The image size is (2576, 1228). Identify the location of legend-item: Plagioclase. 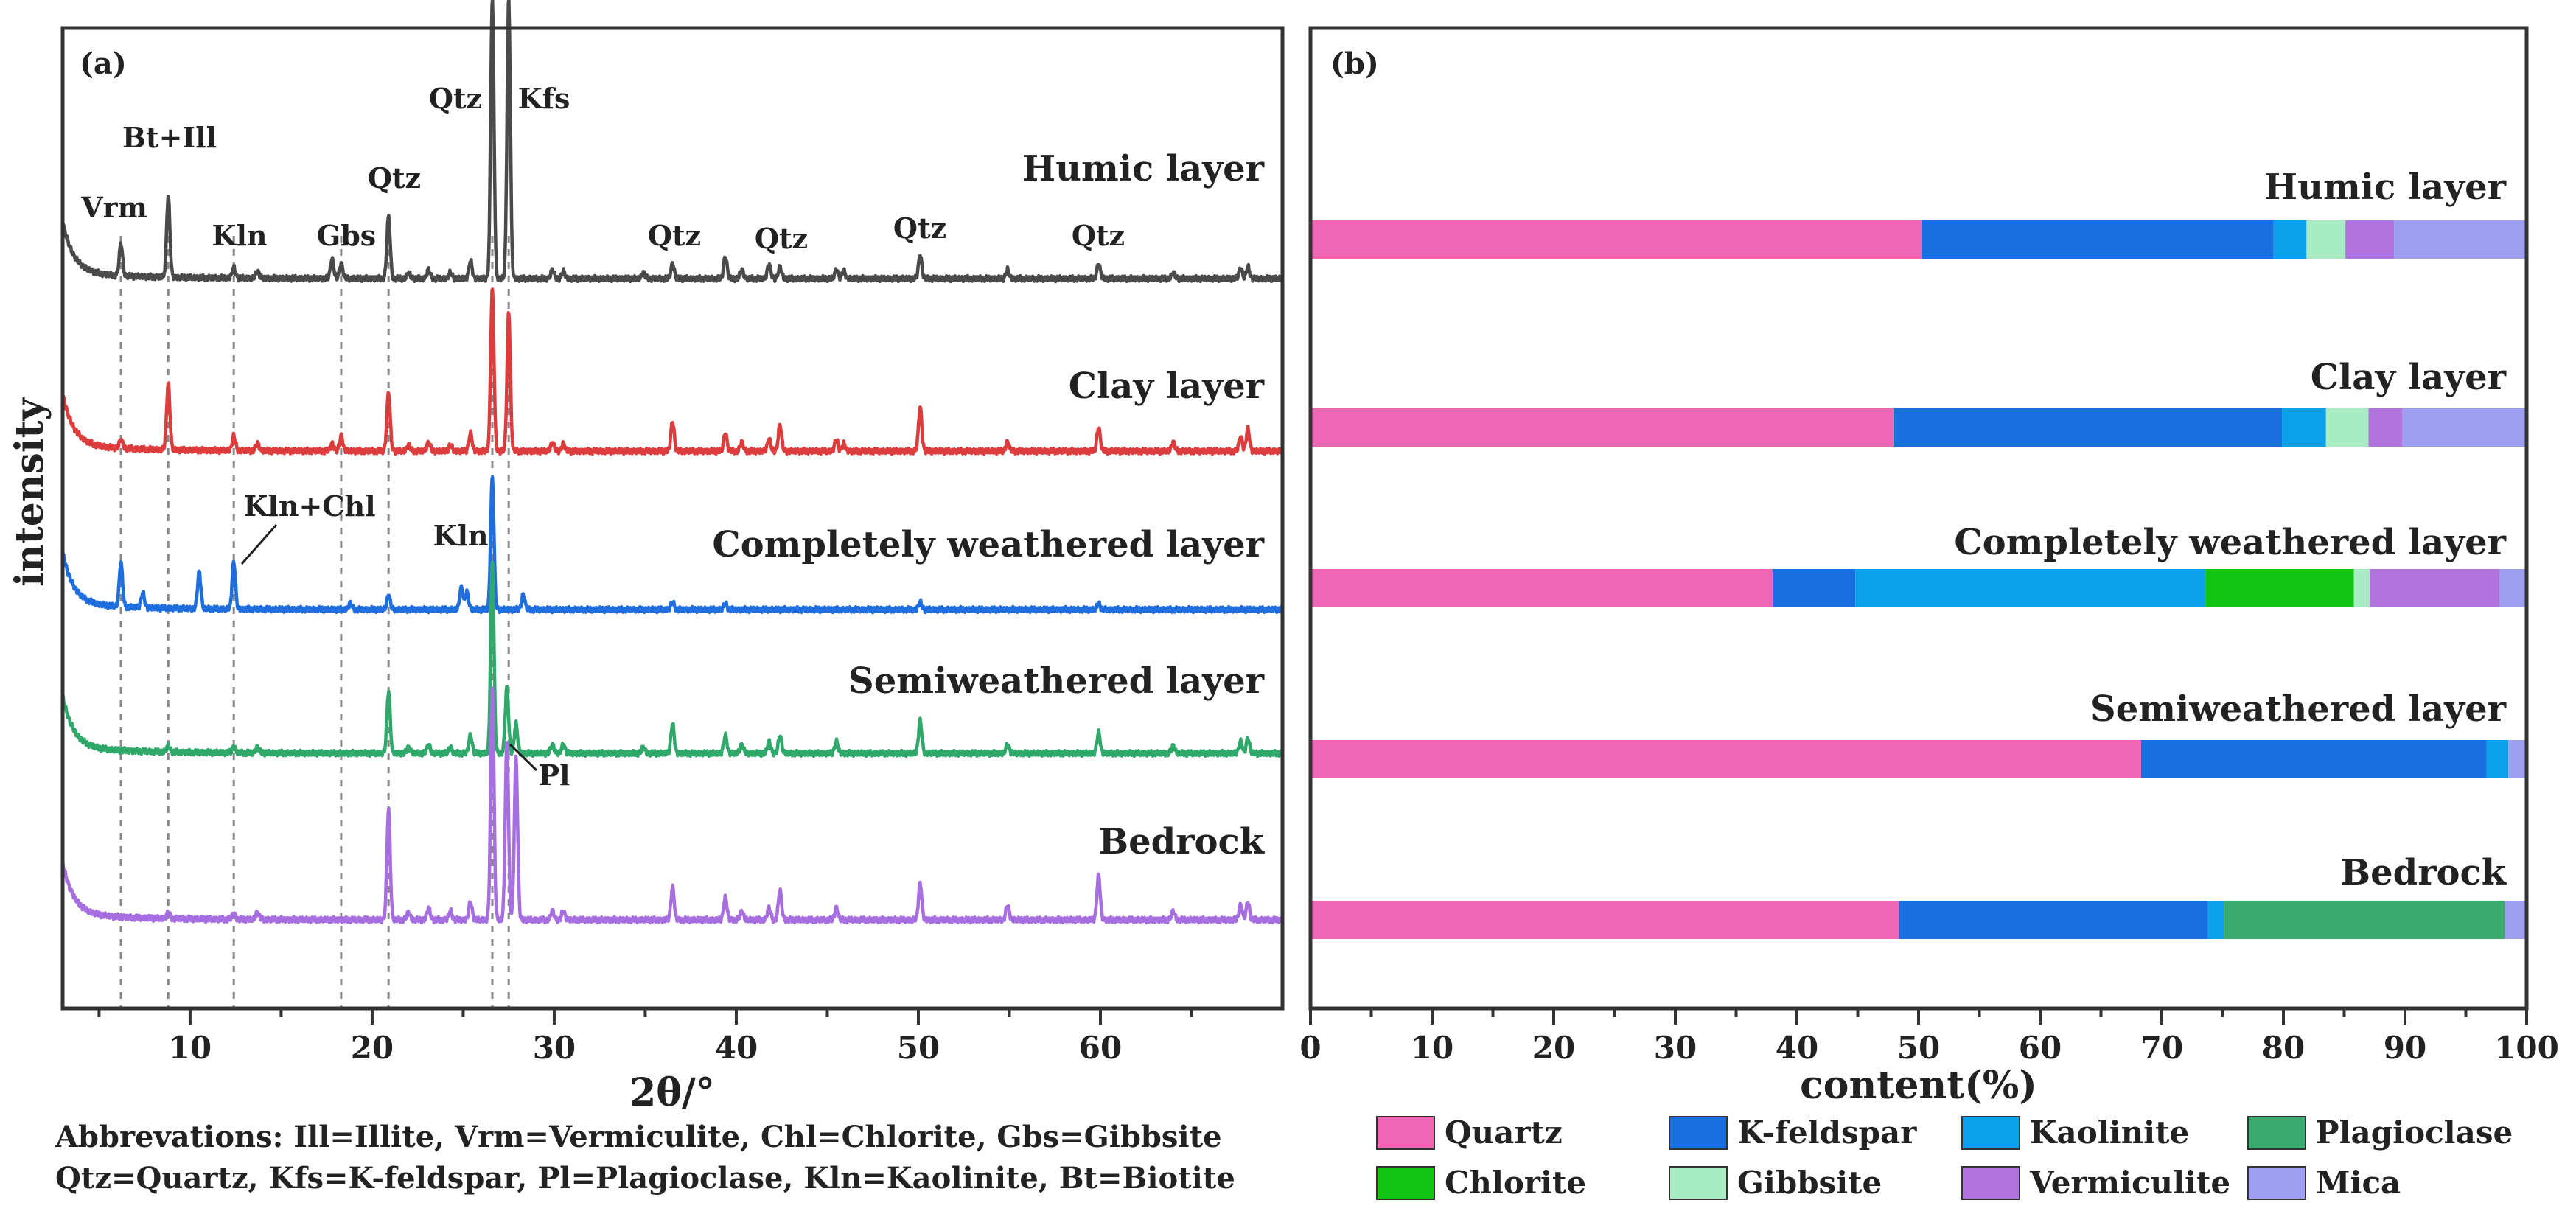
(2380, 1132).